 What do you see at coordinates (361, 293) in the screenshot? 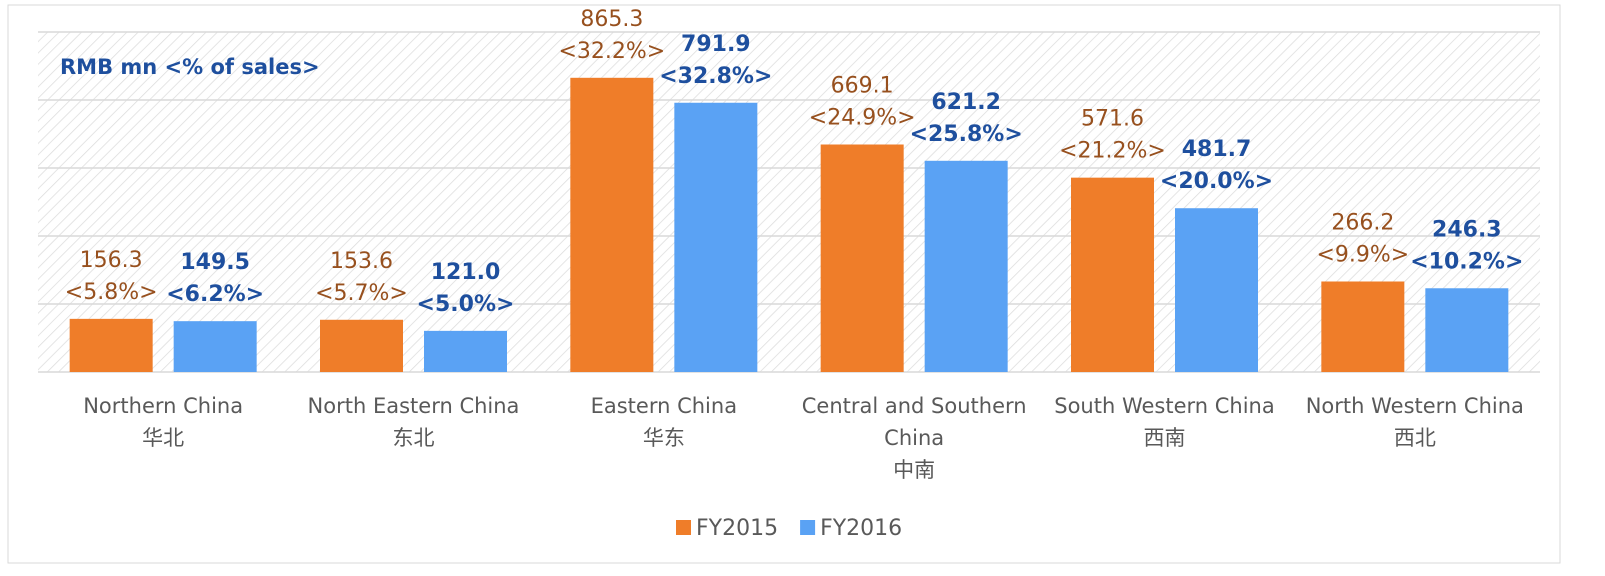
I see `share-label: <5.7%>` at bounding box center [361, 293].